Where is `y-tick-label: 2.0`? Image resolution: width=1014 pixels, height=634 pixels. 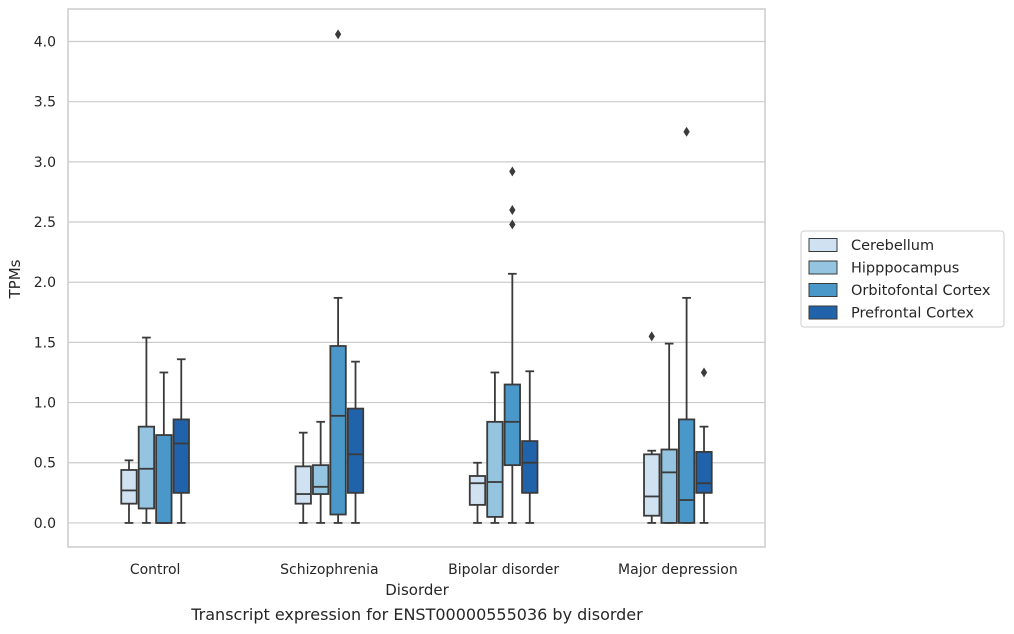 y-tick-label: 2.0 is located at coordinates (45, 283).